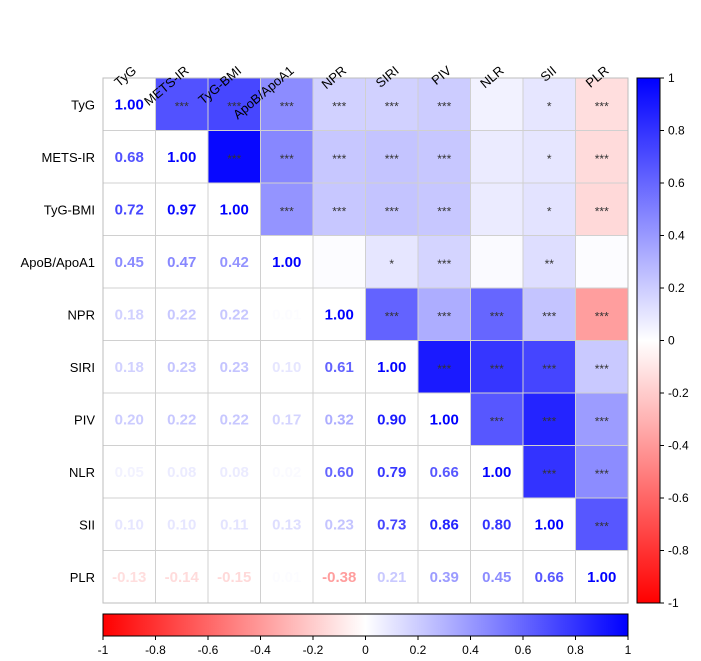 Image resolution: width=701 pixels, height=661 pixels. Describe the element at coordinates (129, 367) in the screenshot. I see `cell-SIRI-TyG: 0.18` at that location.